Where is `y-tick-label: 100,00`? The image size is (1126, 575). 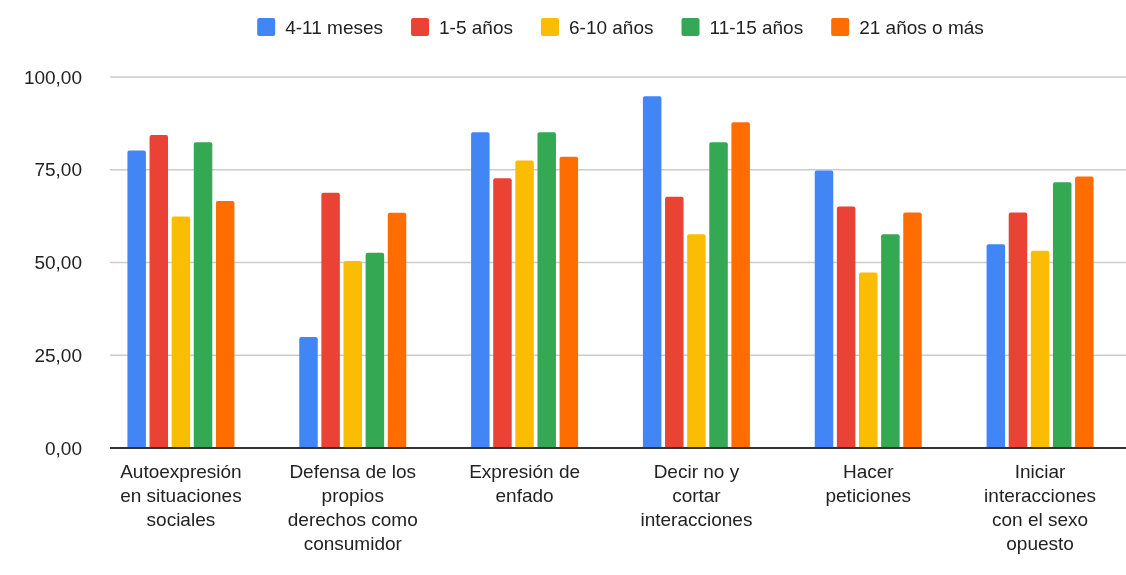
y-tick-label: 100,00 is located at coordinates (52, 77).